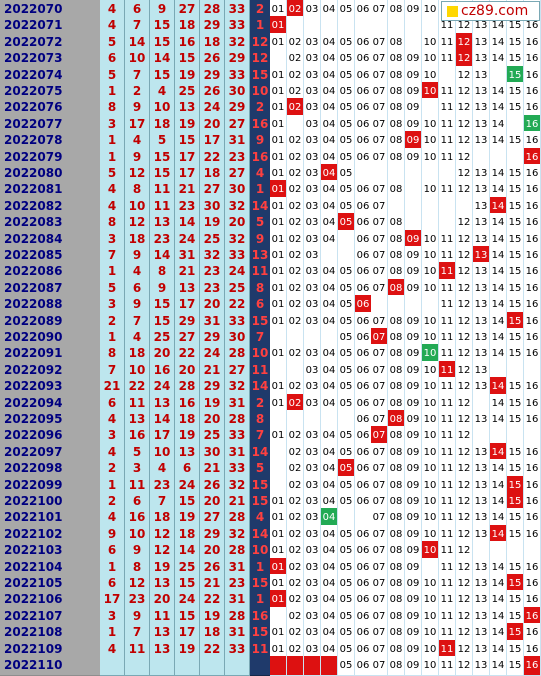  Describe the element at coordinates (42, 371) in the screenshot. I see `issue-number: 2022092` at that location.